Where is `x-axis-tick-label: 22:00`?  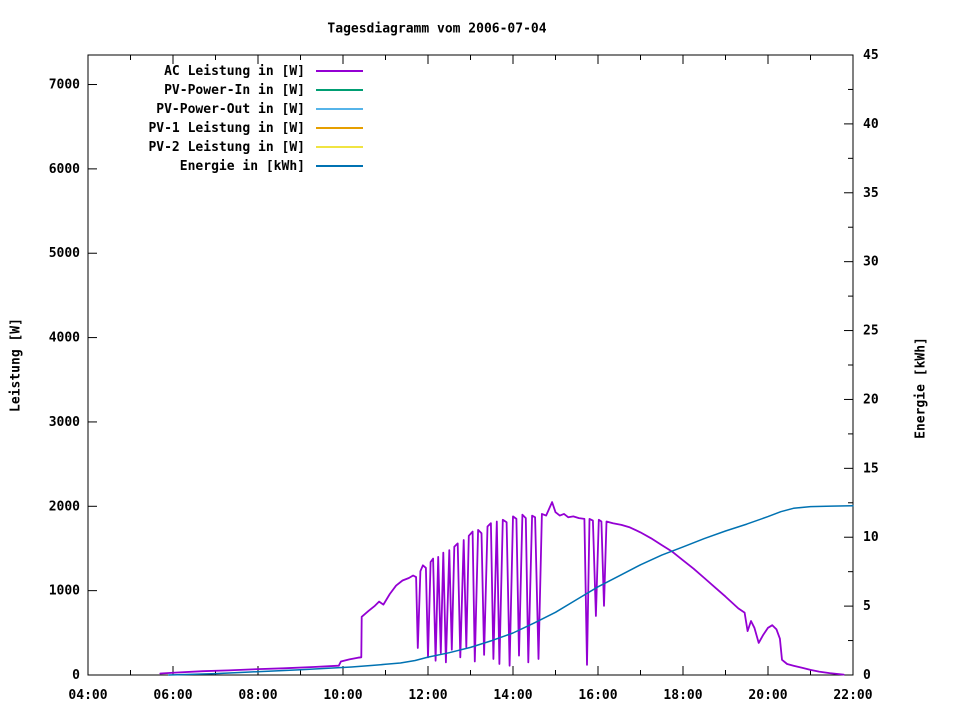
x-axis-tick-label: 22:00 is located at coordinates (852, 695).